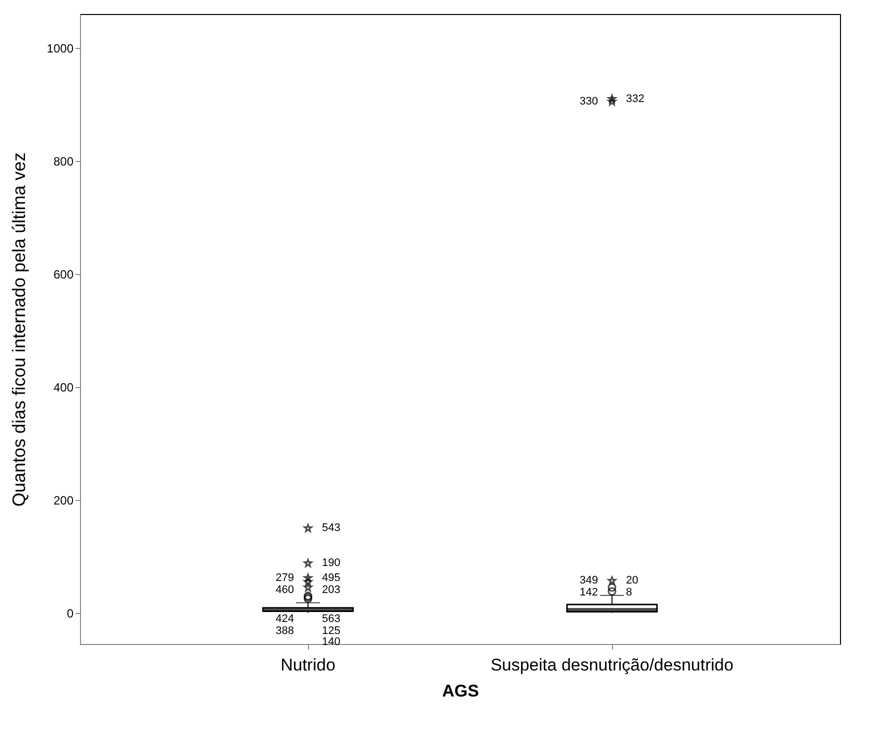 Image resolution: width=896 pixels, height=736 pixels. Describe the element at coordinates (285, 619) in the screenshot. I see `annotation: 424` at that location.